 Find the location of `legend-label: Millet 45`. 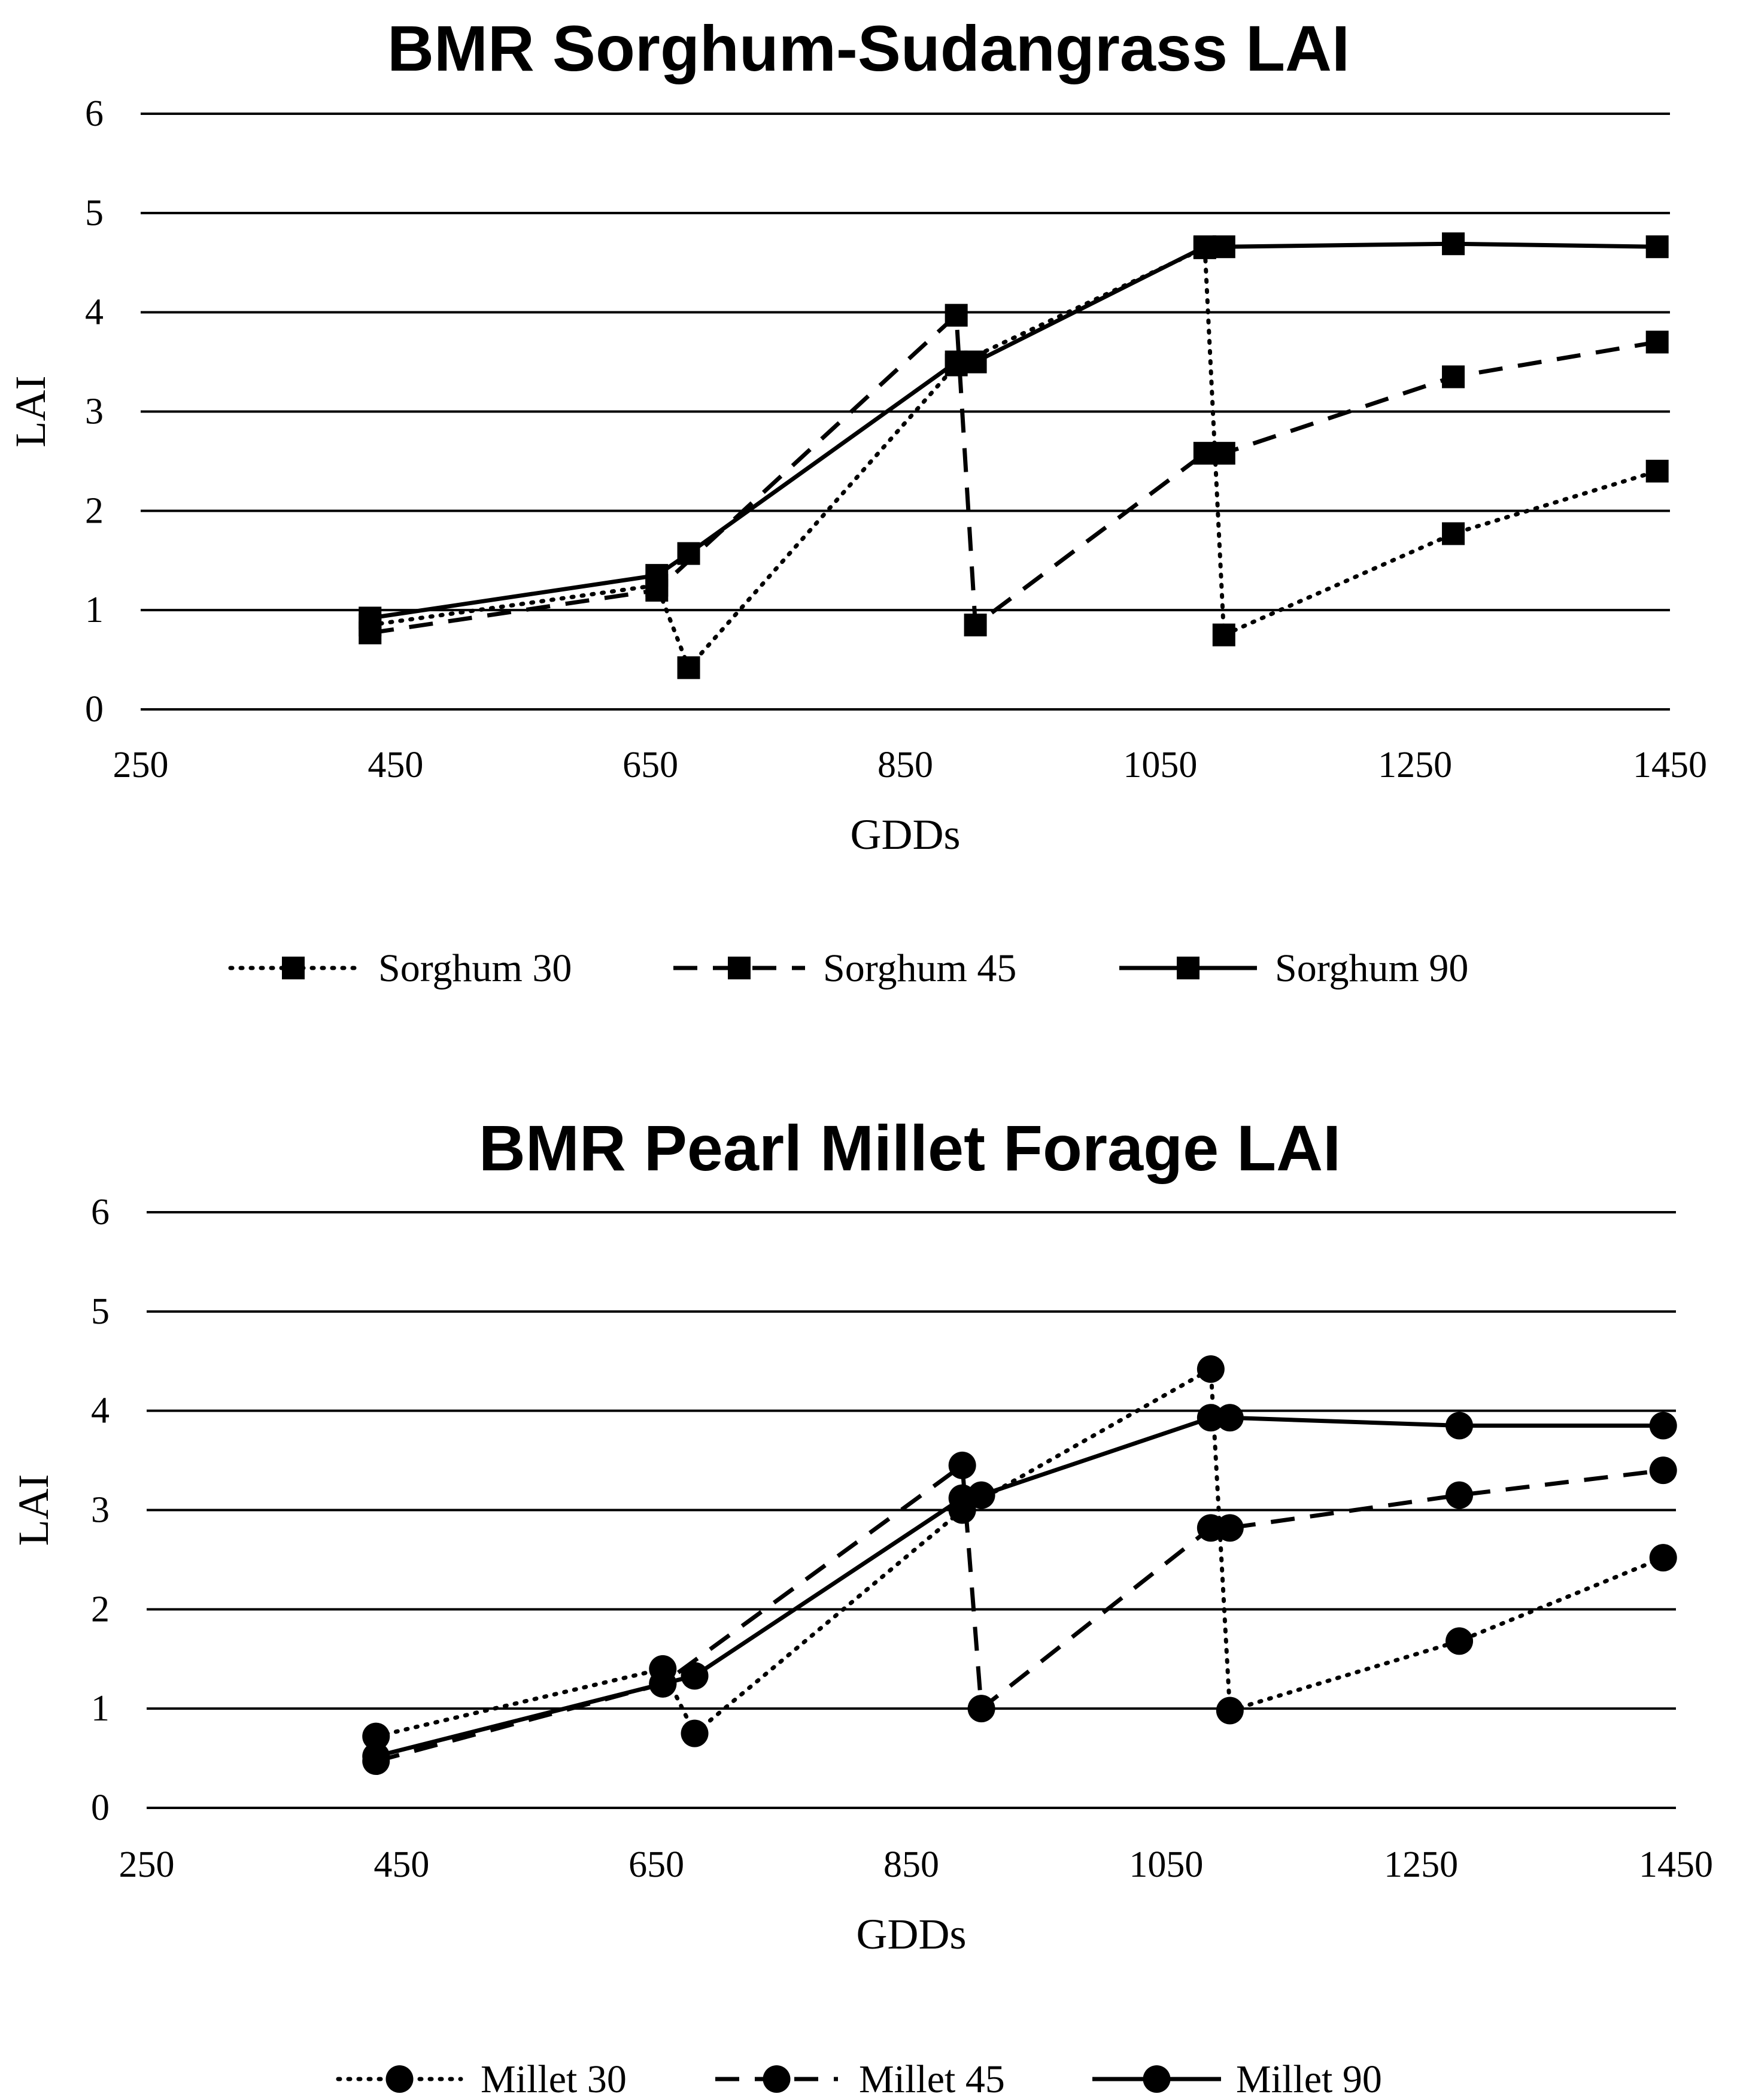

legend-label: Millet 45 is located at coordinates (932, 2078).